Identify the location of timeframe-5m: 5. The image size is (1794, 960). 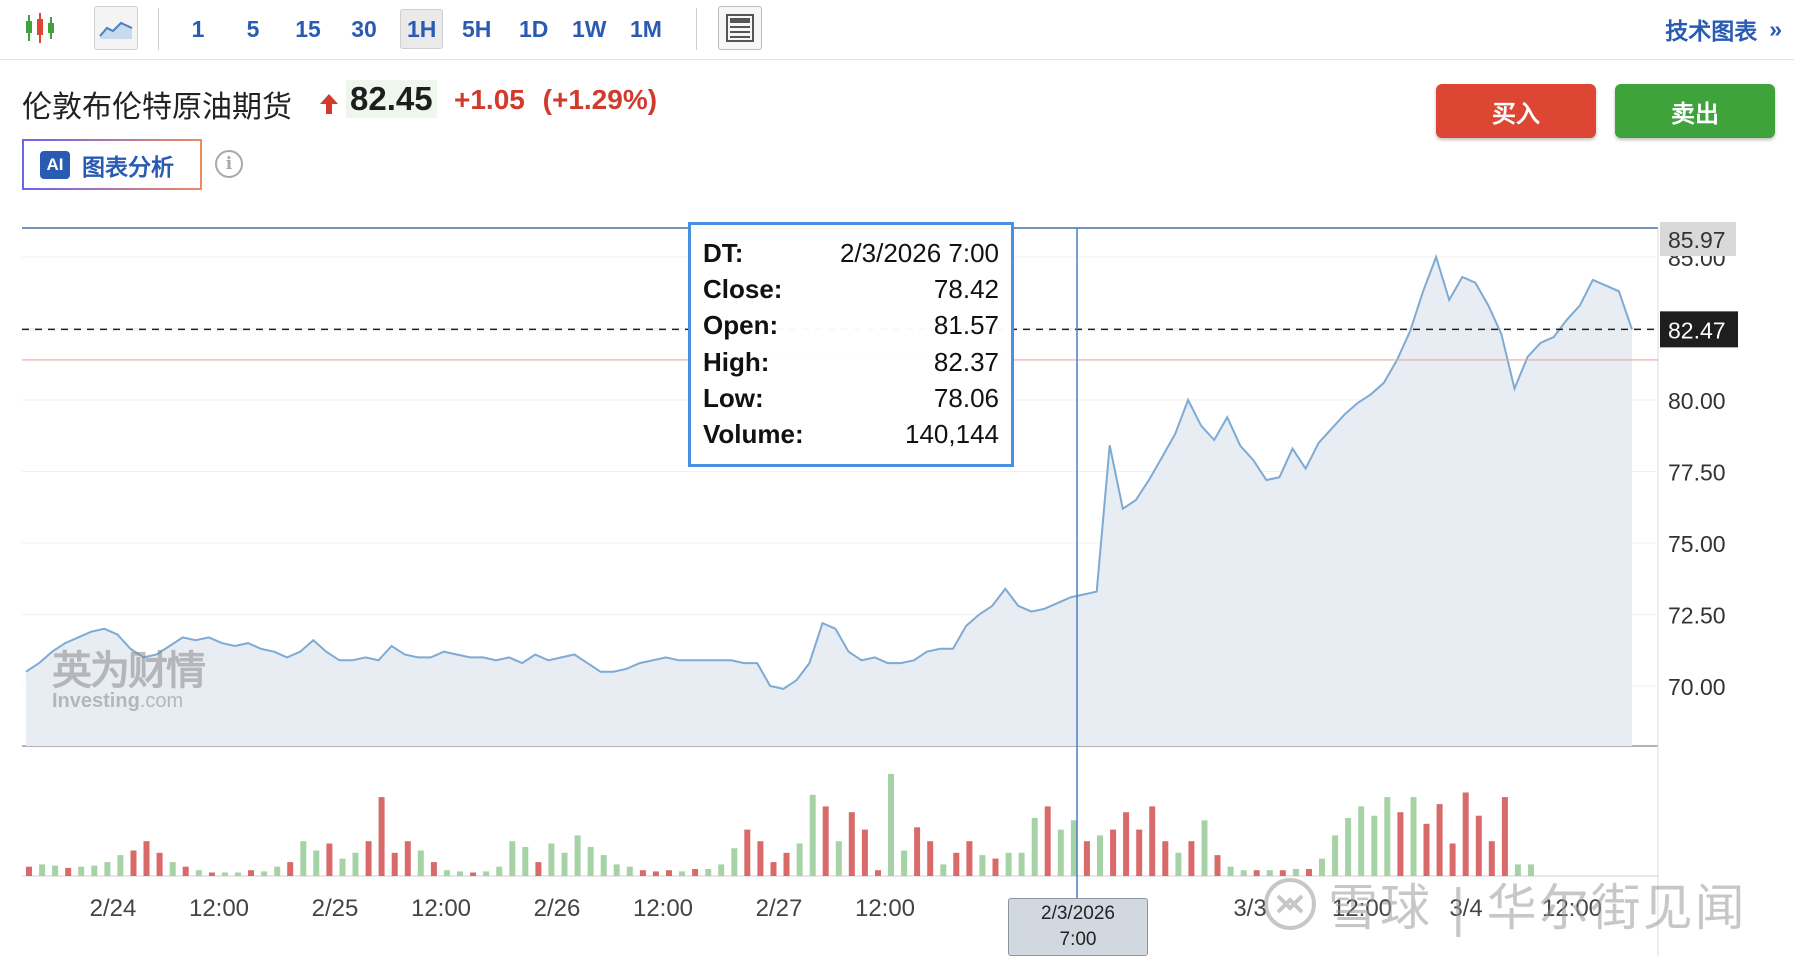
(253, 28).